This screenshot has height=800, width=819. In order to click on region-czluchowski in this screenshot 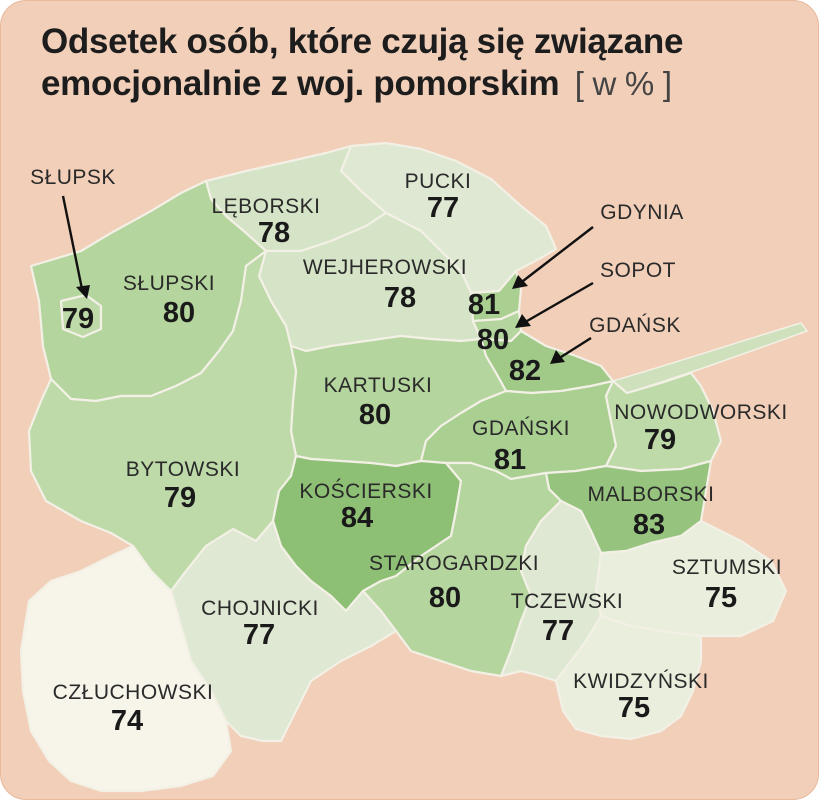, I will do `click(126, 668)`.